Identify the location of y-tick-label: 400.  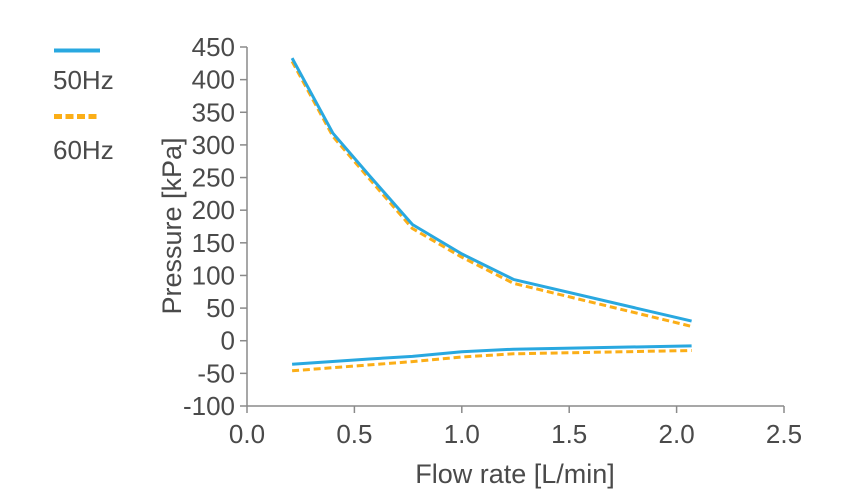
(213, 80).